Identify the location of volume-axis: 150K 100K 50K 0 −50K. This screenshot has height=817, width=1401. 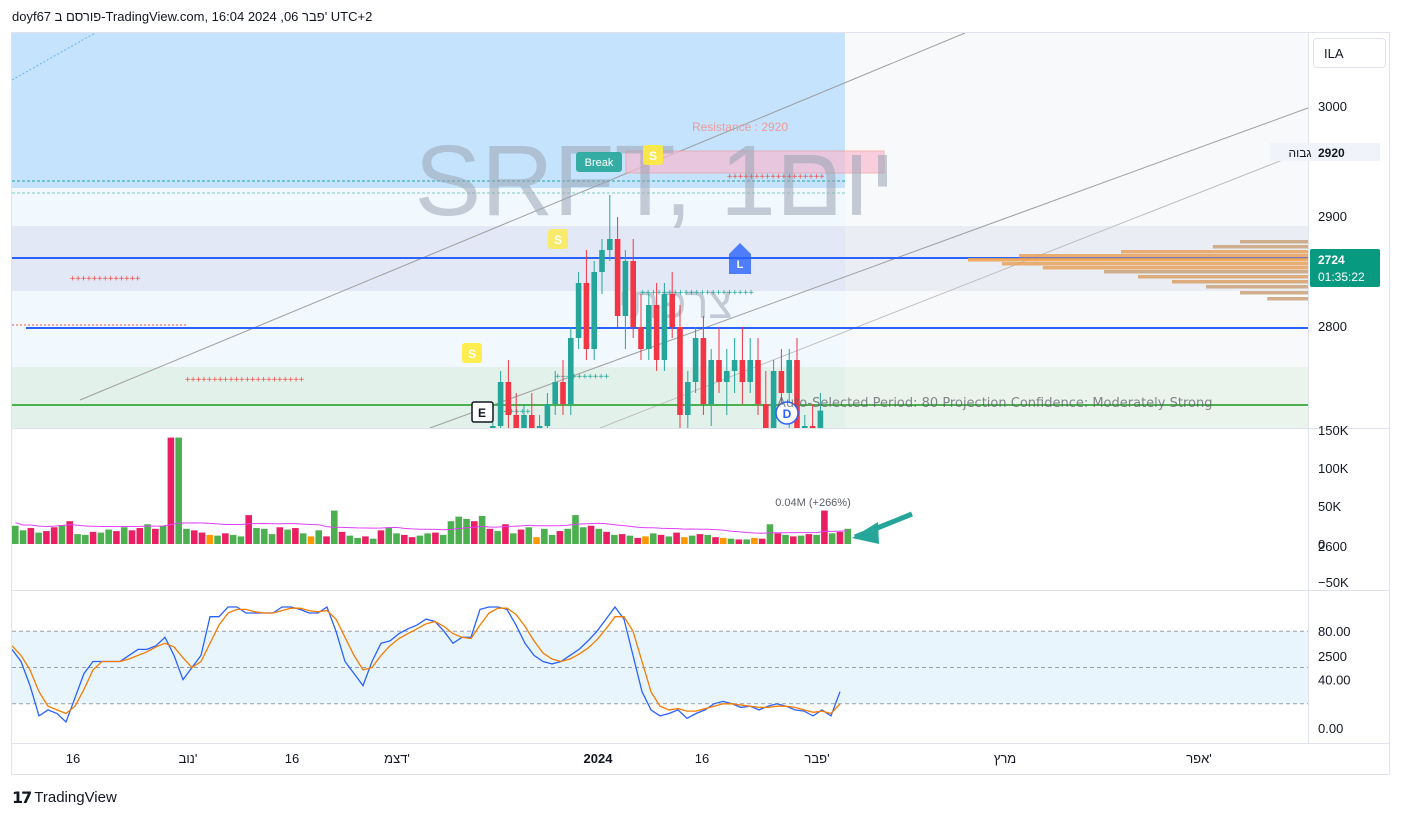
(1333, 506).